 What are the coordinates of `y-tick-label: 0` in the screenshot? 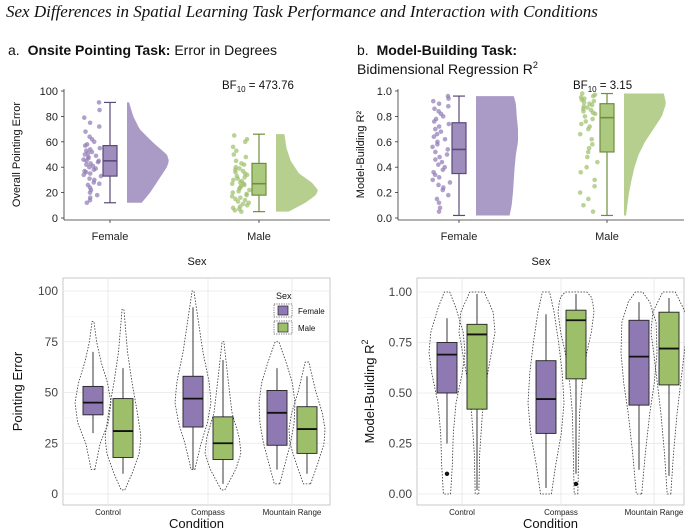 It's located at (55, 219).